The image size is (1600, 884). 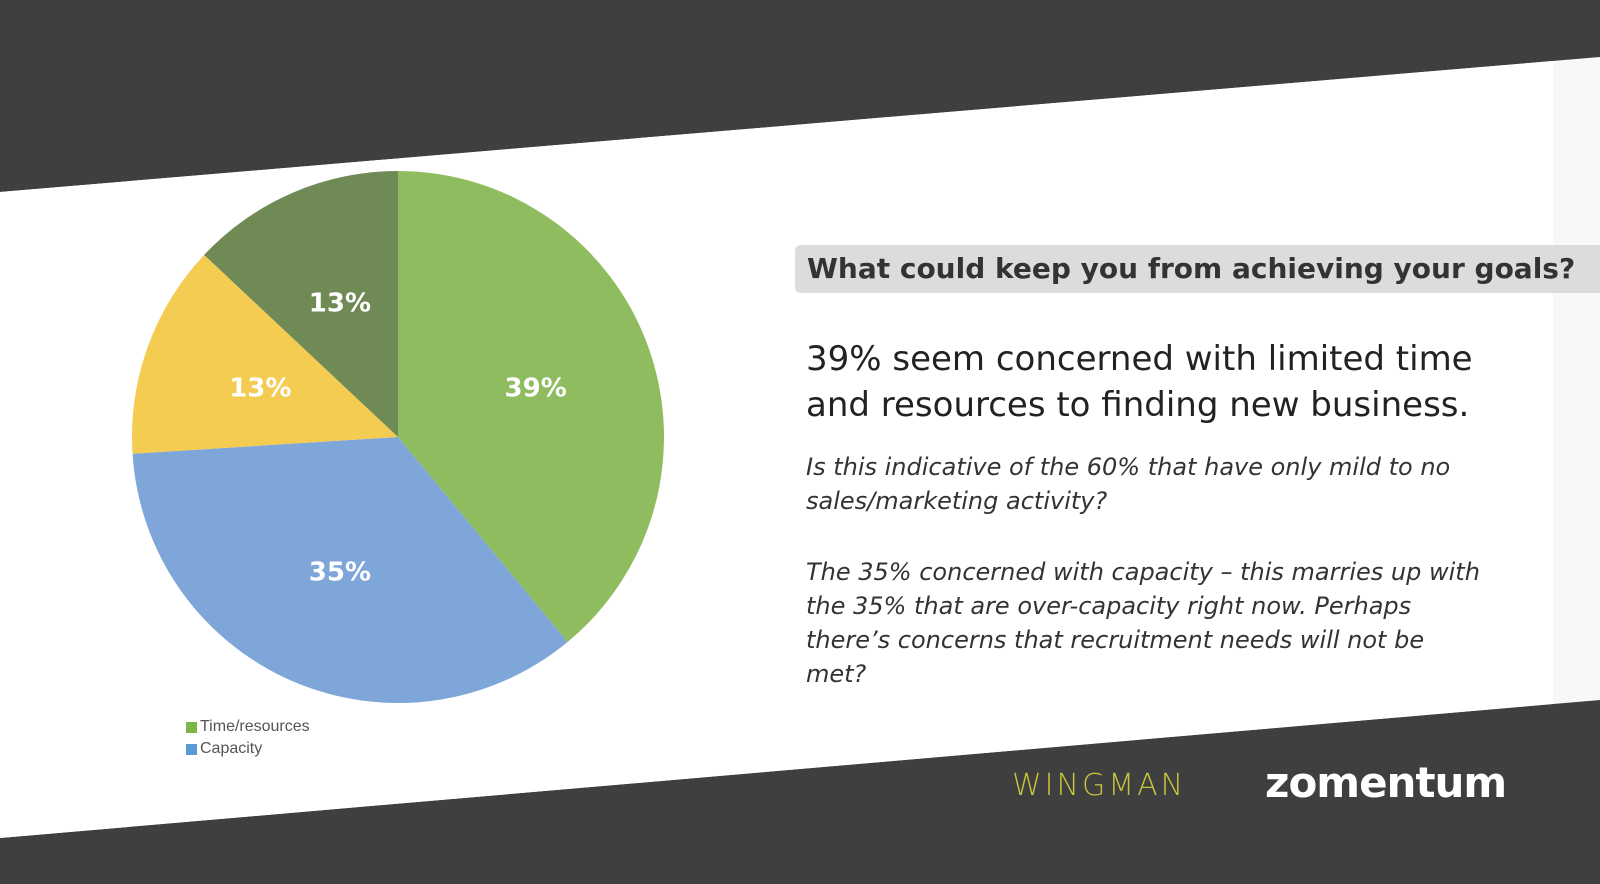 What do you see at coordinates (255, 726) in the screenshot?
I see `legend-label: Time/resources` at bounding box center [255, 726].